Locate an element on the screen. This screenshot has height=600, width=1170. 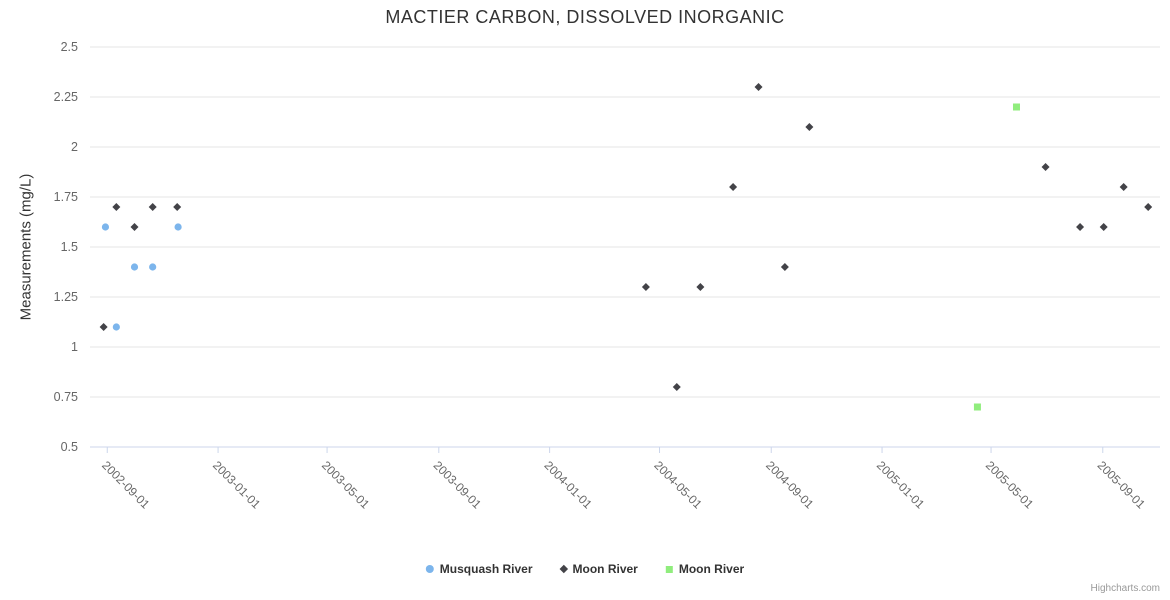
y-axis-label: 1.5 is located at coordinates (69, 247).